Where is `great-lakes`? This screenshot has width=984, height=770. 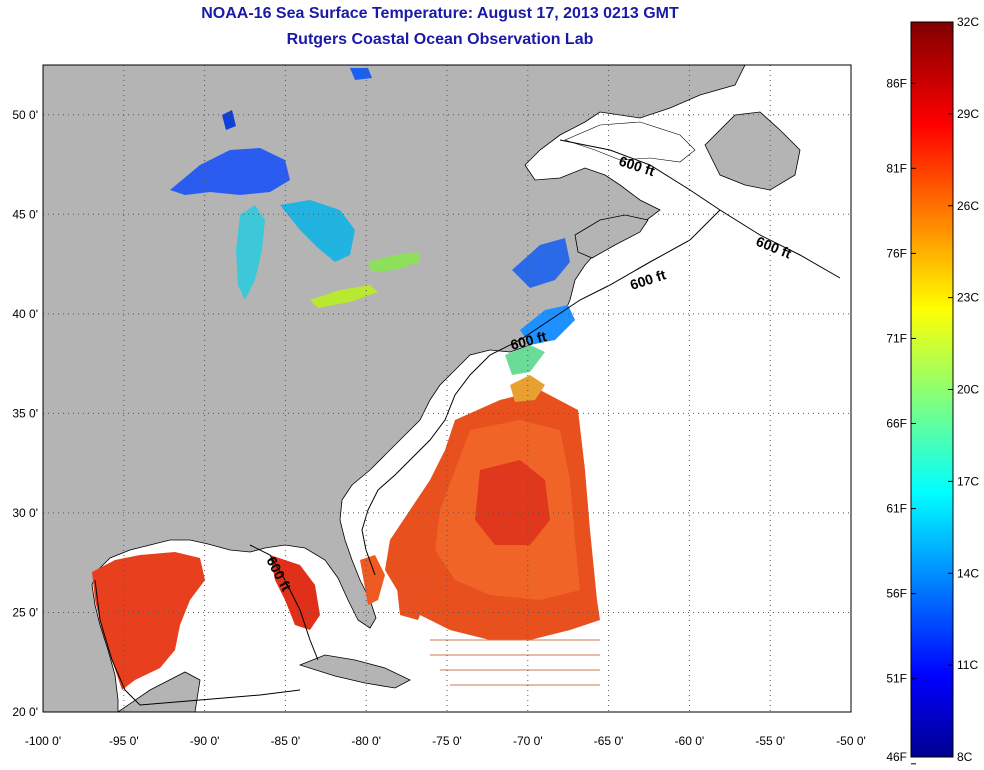
great-lakes is located at coordinates (295, 188).